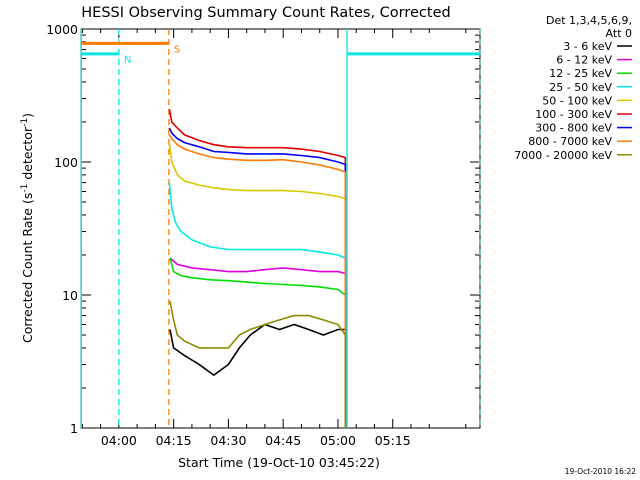  Describe the element at coordinates (338, 440) in the screenshot. I see `x-tick-label: 05:00` at that location.